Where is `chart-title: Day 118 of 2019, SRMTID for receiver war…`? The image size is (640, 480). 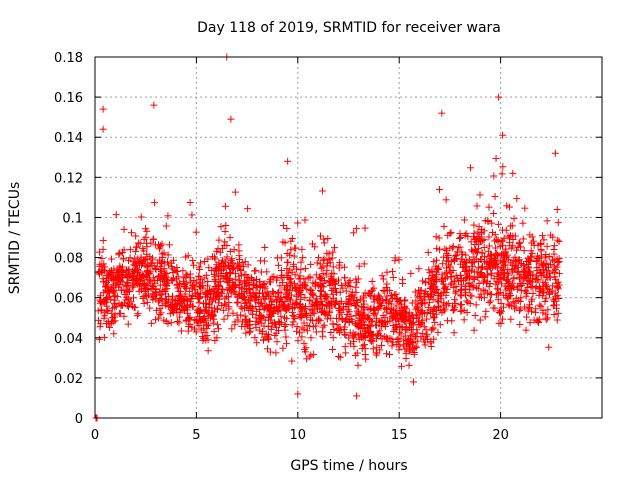 chart-title: Day 118 of 2019, SRMTID for receiver war… is located at coordinates (349, 28).